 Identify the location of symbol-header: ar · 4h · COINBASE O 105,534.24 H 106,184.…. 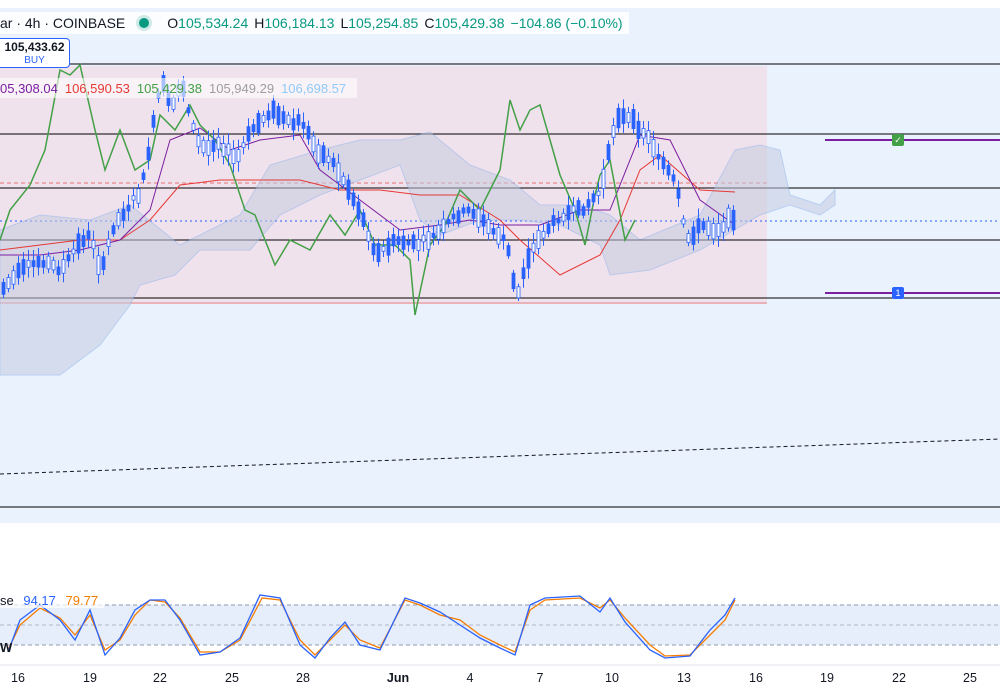
(314, 23).